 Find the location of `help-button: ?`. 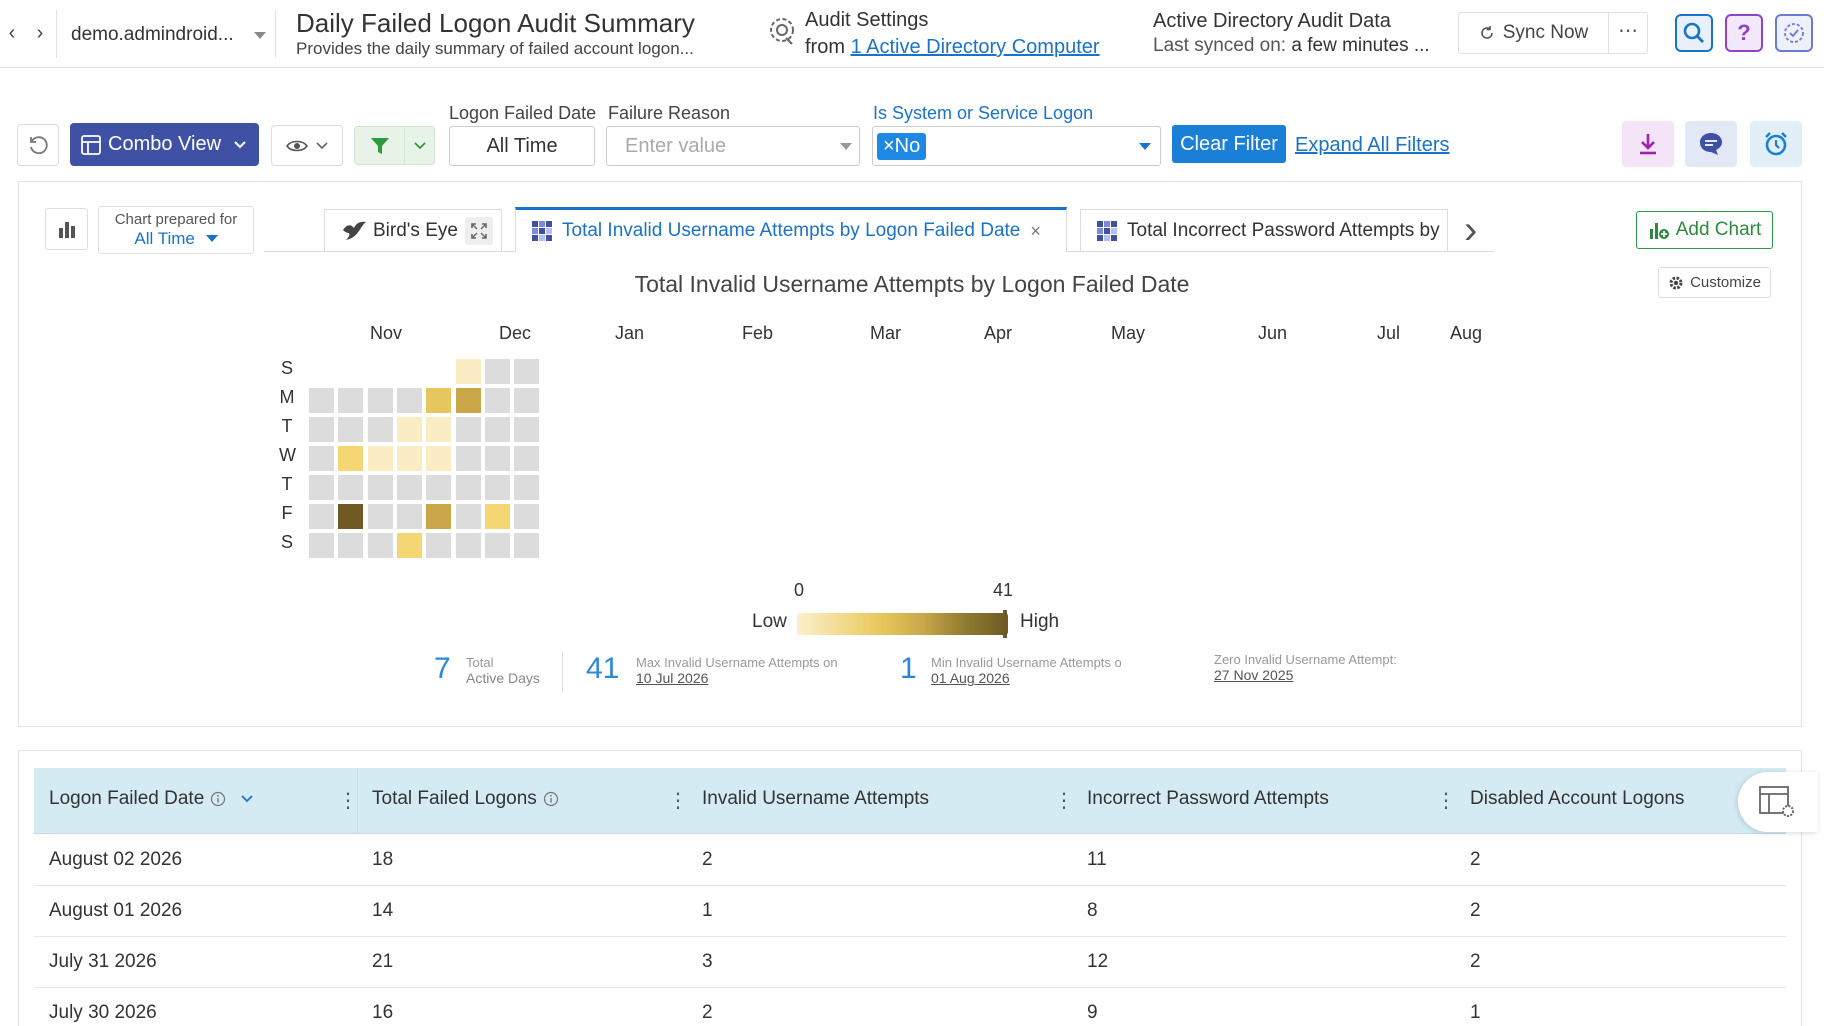

help-button: ? is located at coordinates (1744, 33).